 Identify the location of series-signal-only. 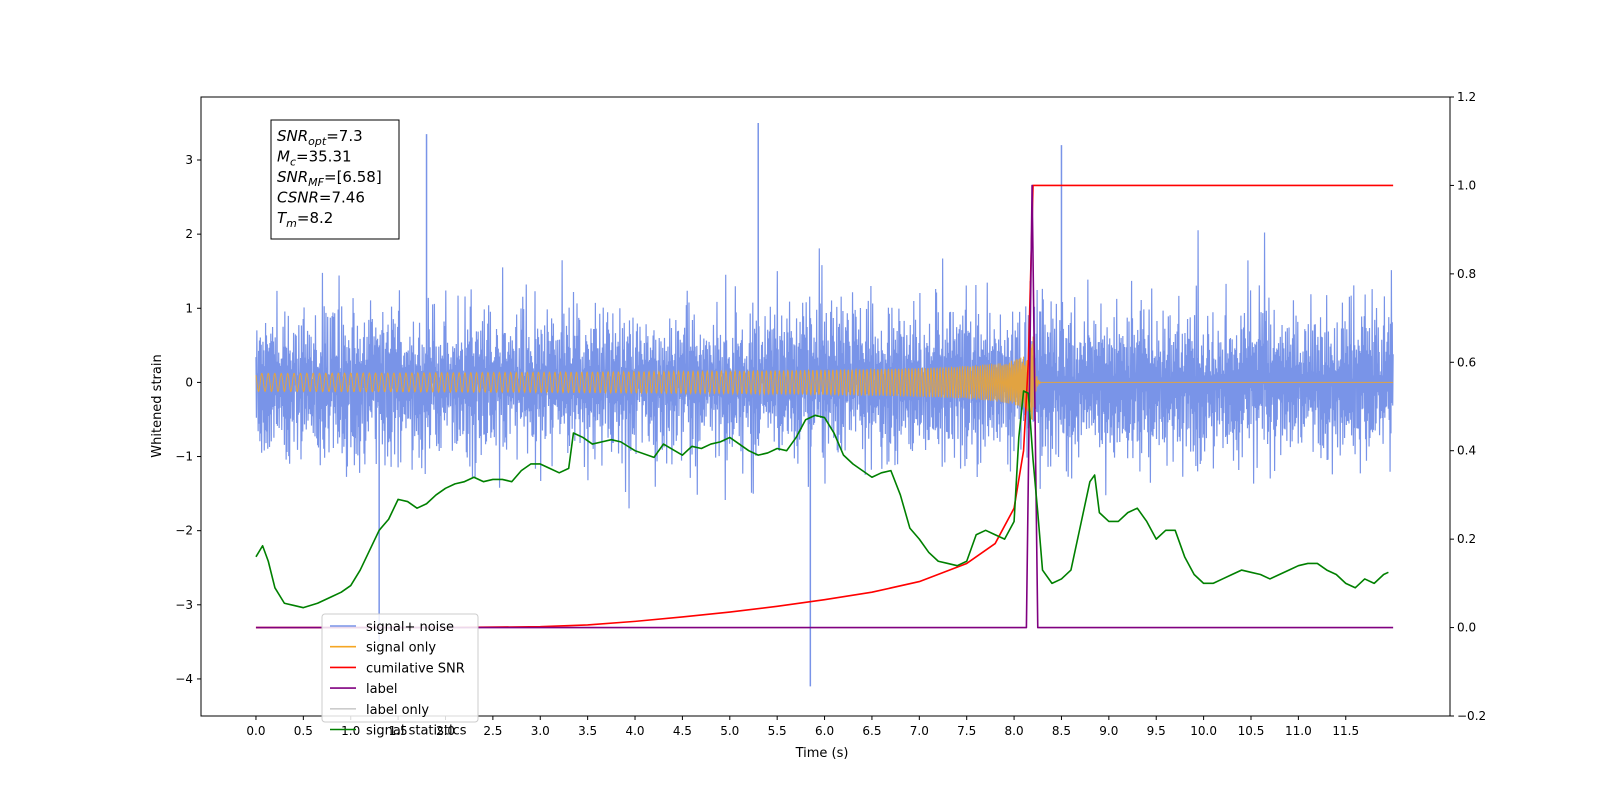
(824, 378).